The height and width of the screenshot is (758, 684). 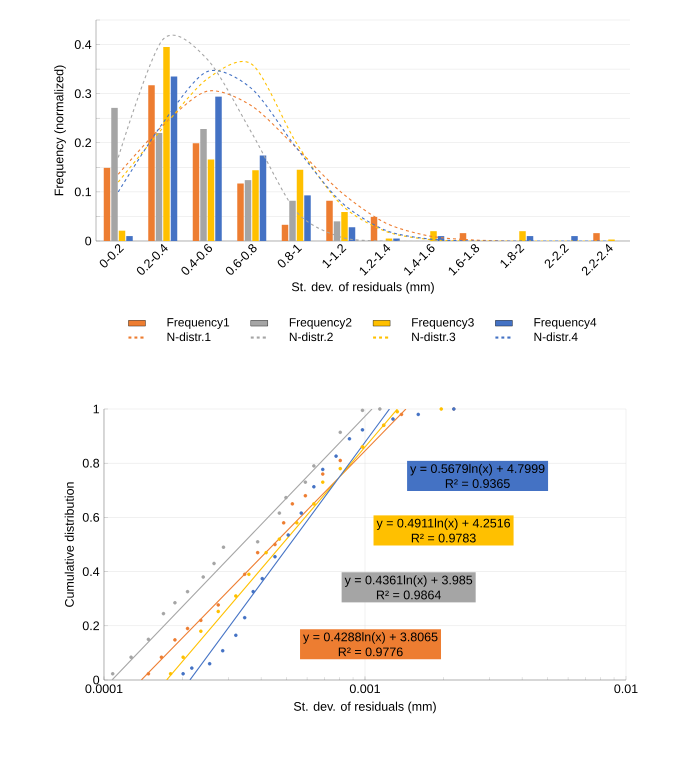 What do you see at coordinates (370, 651) in the screenshot?
I see `annotation: R² = 0.9776` at bounding box center [370, 651].